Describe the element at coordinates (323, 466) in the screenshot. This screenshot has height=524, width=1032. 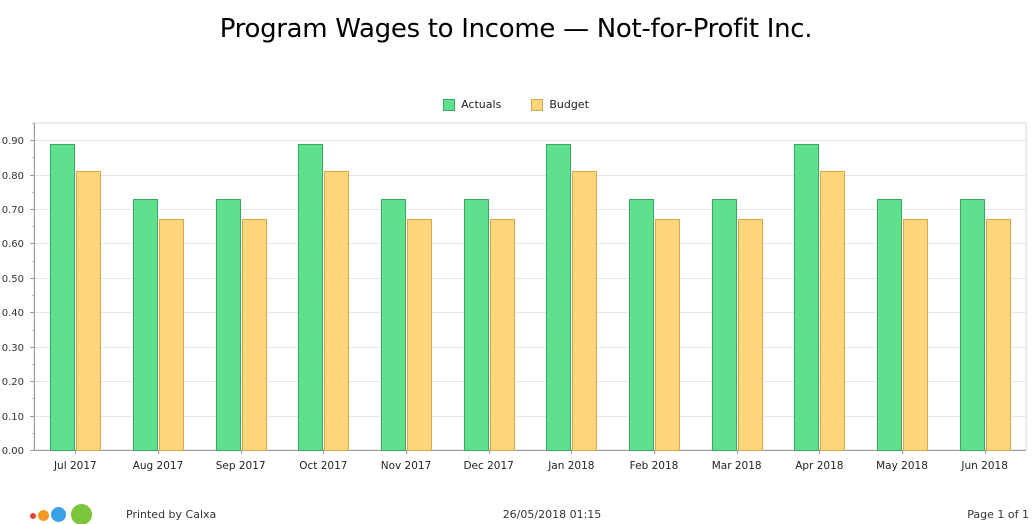
I see `x-tick-label: Oct 2017` at that location.